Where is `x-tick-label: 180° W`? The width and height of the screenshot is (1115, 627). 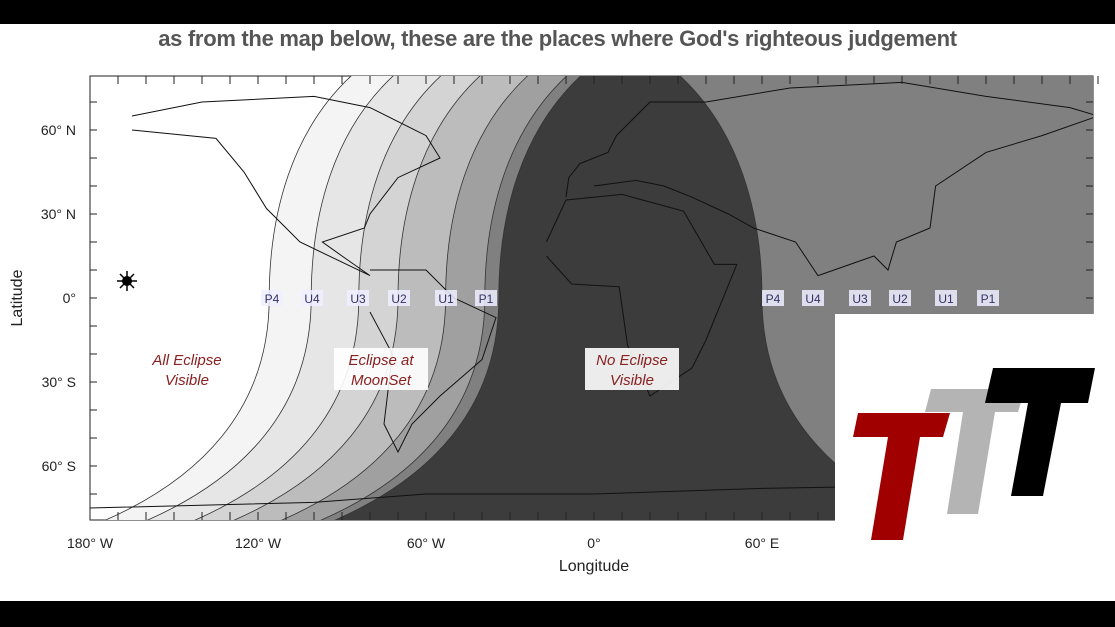
x-tick-label: 180° W is located at coordinates (90, 543).